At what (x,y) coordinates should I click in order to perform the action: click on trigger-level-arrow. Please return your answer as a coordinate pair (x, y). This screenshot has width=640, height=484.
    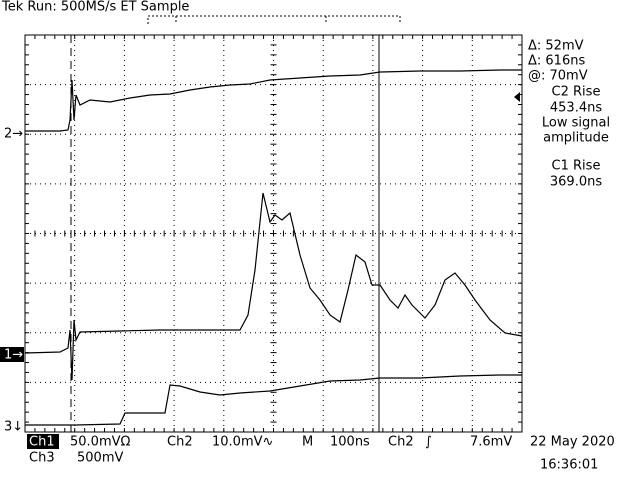
    Looking at the image, I should click on (517, 97).